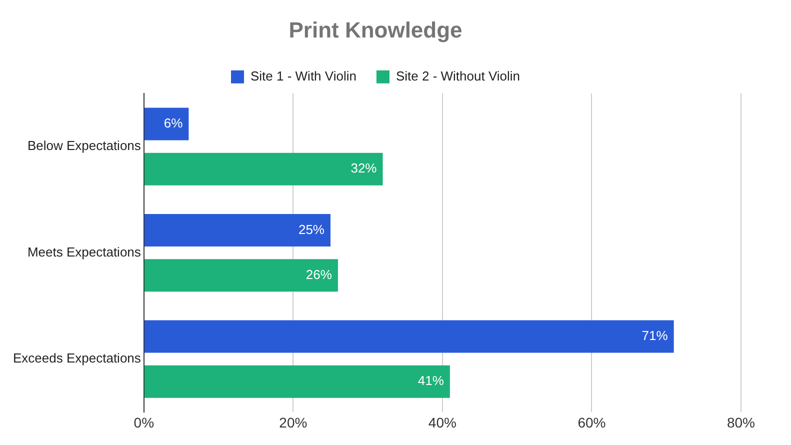 The height and width of the screenshot is (445, 791). What do you see at coordinates (84, 146) in the screenshot?
I see `y-tick-label: Below Expectations` at bounding box center [84, 146].